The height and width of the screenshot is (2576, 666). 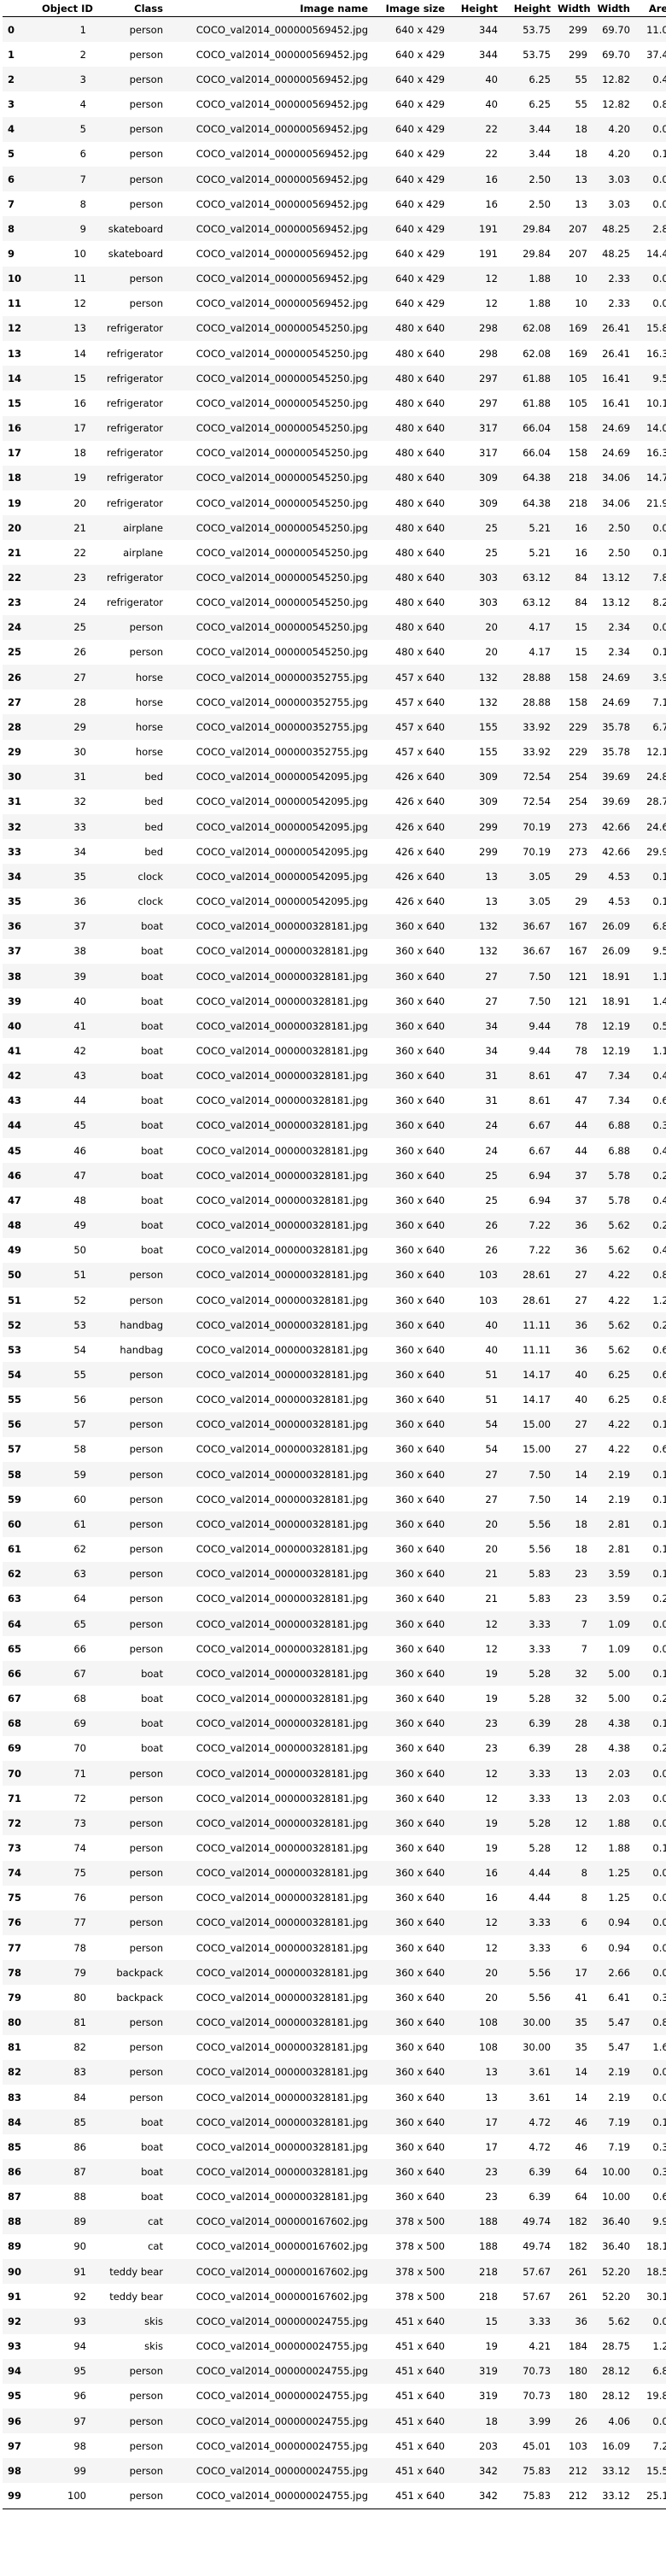 I want to click on width-pct-cell: 2.19, so click(x=612, y=1499).